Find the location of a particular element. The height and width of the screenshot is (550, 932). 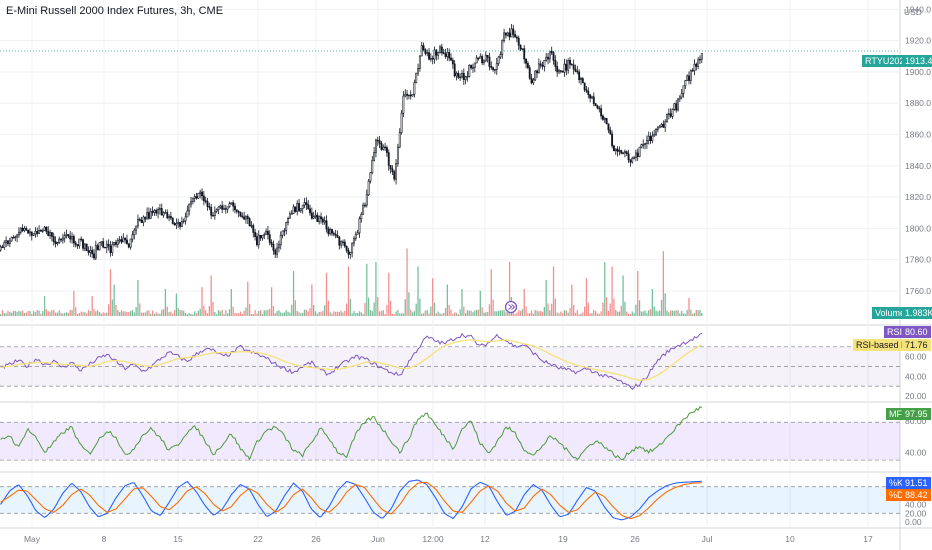

price-tick-label-7: 1800.0 is located at coordinates (918, 228).